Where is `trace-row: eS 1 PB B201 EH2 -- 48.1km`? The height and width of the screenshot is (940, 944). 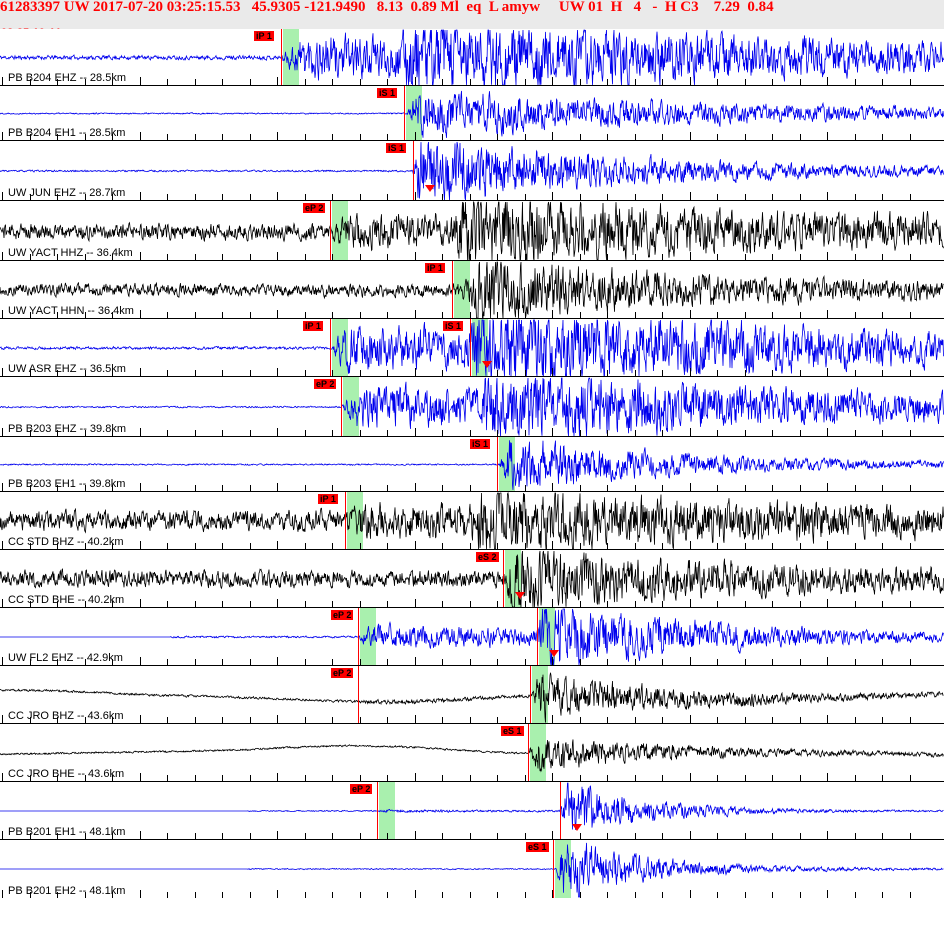 trace-row: eS 1 PB B201 EH2 -- 48.1km is located at coordinates (472, 869).